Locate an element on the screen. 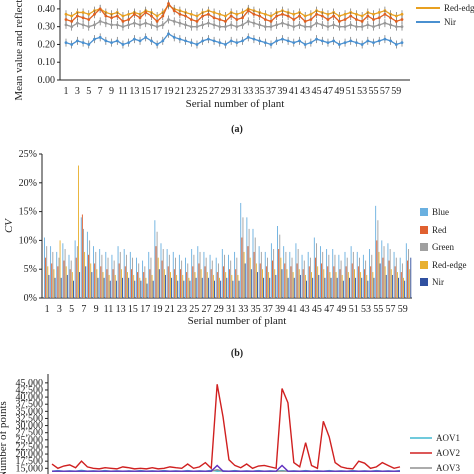 This screenshot has height=474, width=474. chart-b-xtick-label: 45 is located at coordinates (317, 309).